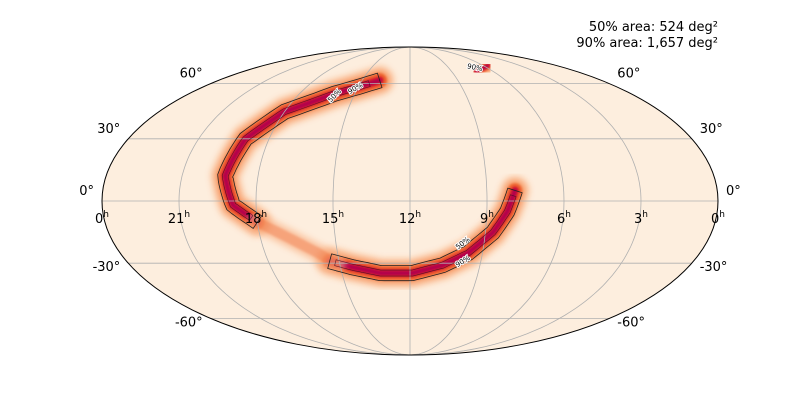 The width and height of the screenshot is (800, 400). What do you see at coordinates (256, 218) in the screenshot?
I see `lon-tick-label: 18h` at bounding box center [256, 218].